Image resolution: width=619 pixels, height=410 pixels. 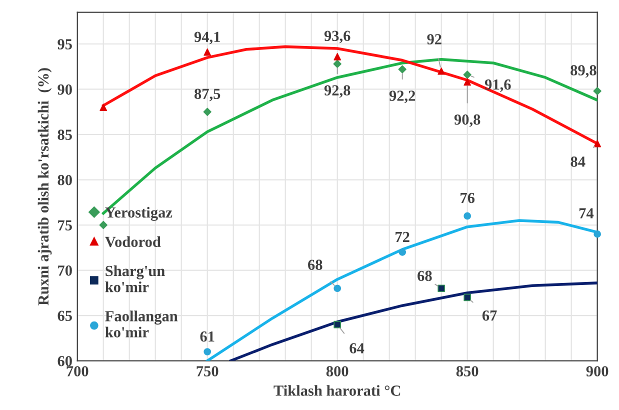 What do you see at coordinates (45, 187) in the screenshot?
I see `y-axis-title: Ruxni ajratib olish ko'rsatkichi (%)` at bounding box center [45, 187].